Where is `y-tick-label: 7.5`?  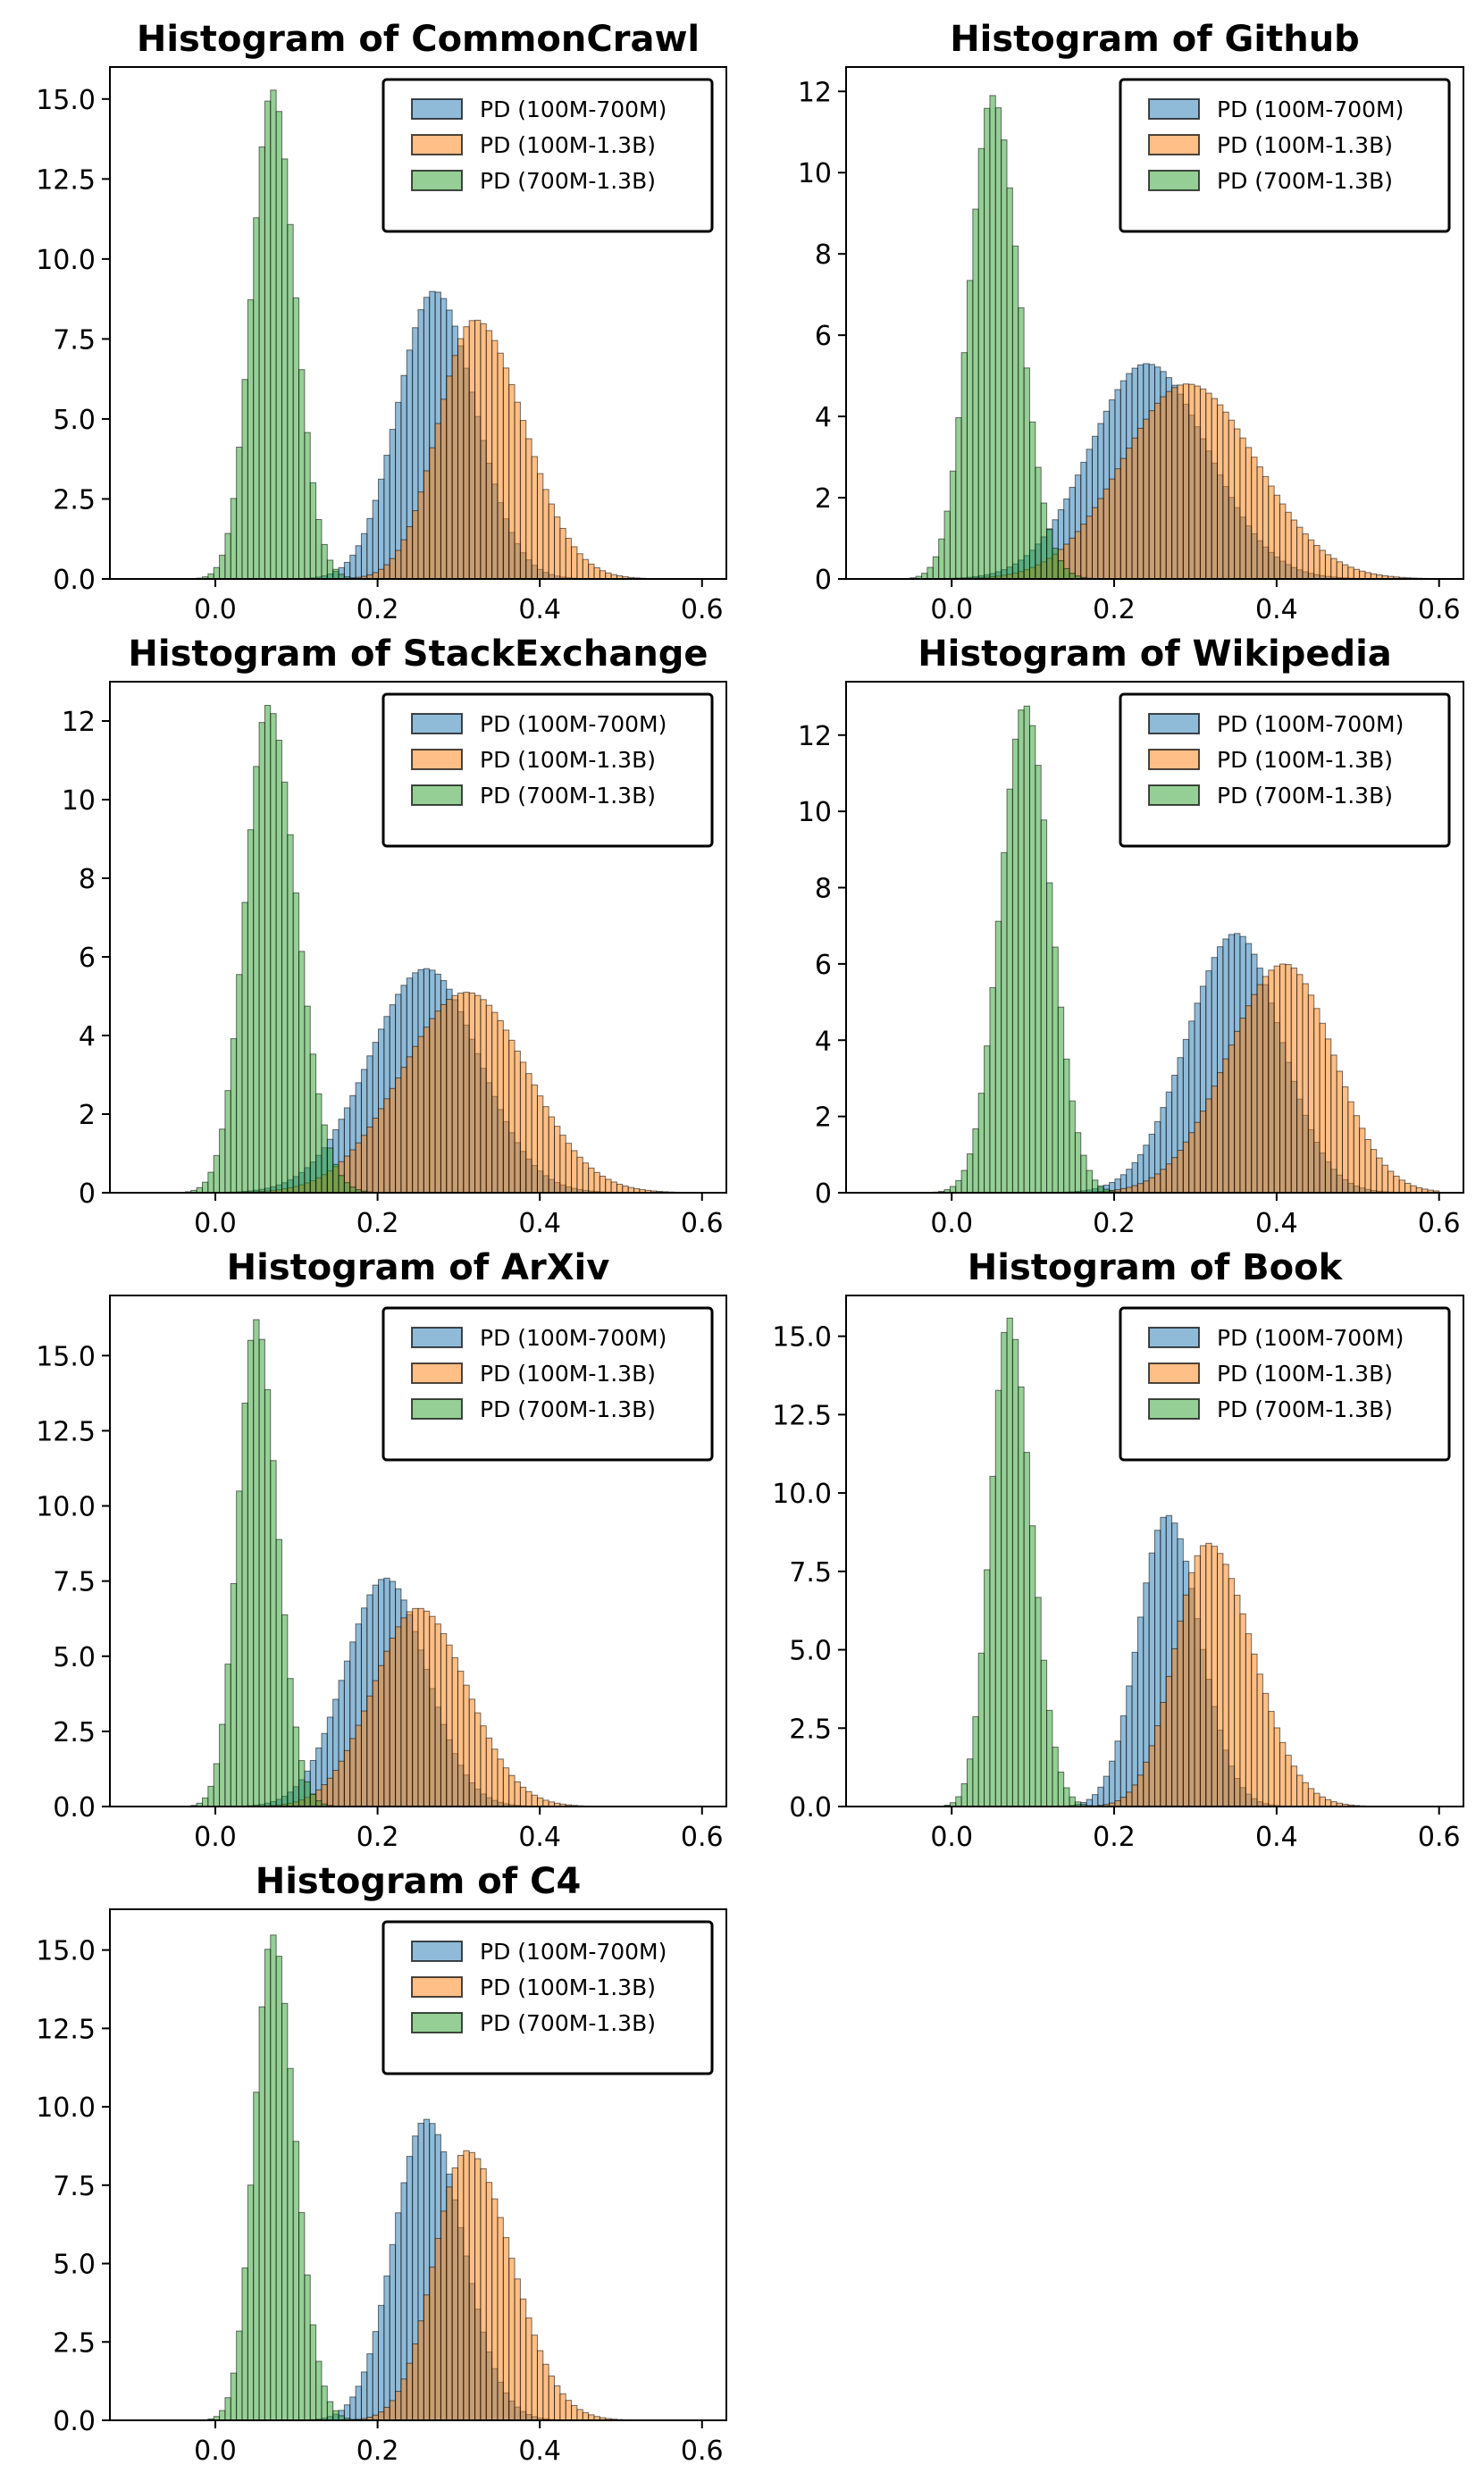
y-tick-label: 7.5 is located at coordinates (75, 2186).